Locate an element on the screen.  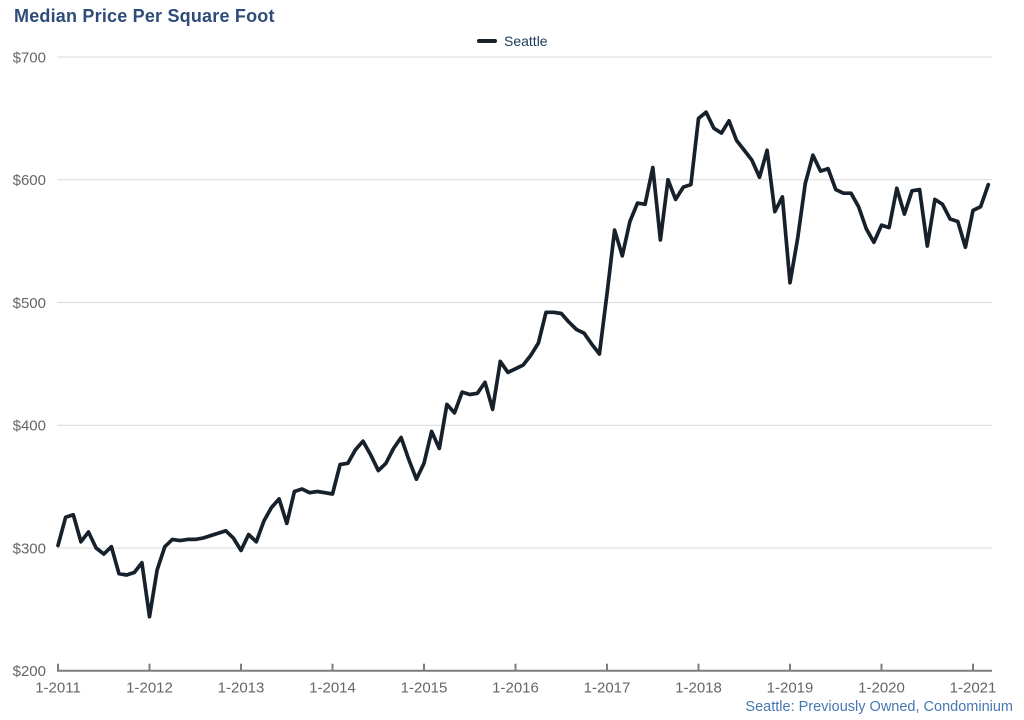
y-axis-labels: $700 $600 $500 $400 $300 $200 is located at coordinates (29, 365).